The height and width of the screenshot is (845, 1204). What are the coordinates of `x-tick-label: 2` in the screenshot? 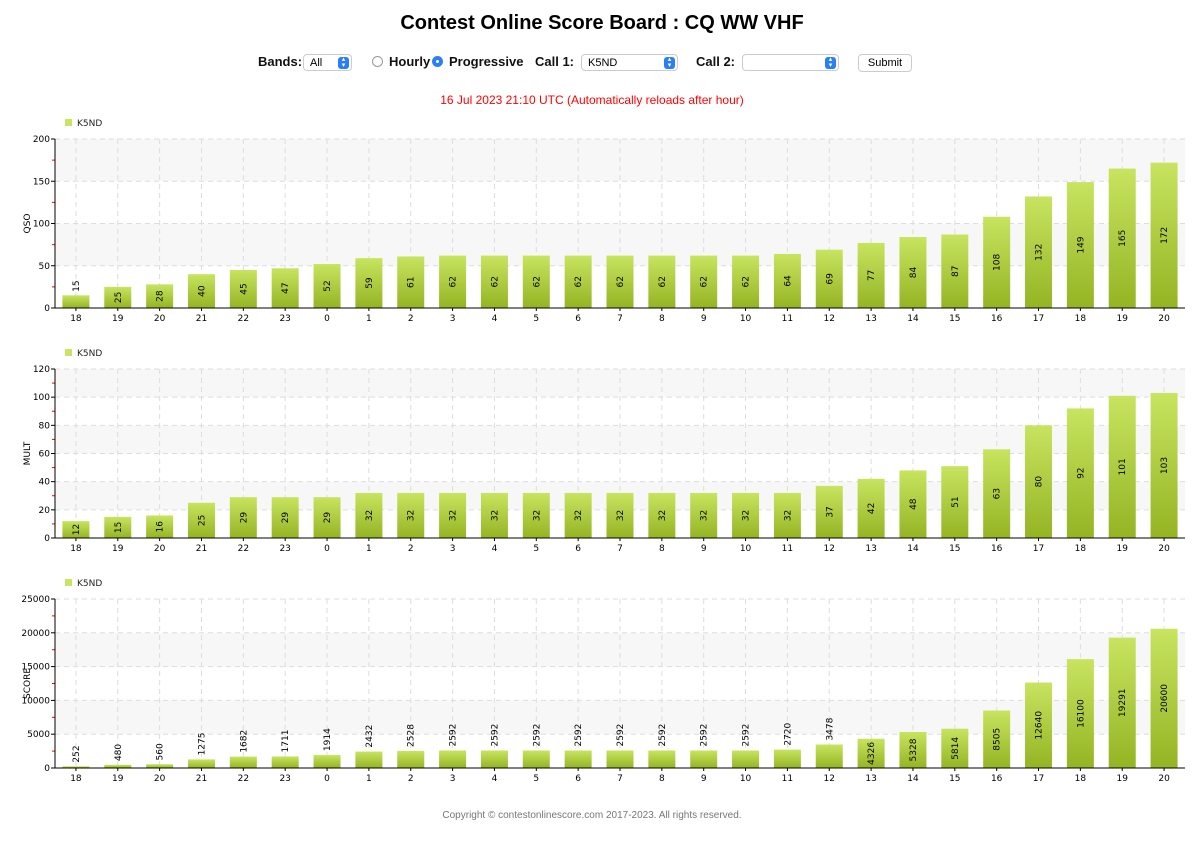 It's located at (411, 779).